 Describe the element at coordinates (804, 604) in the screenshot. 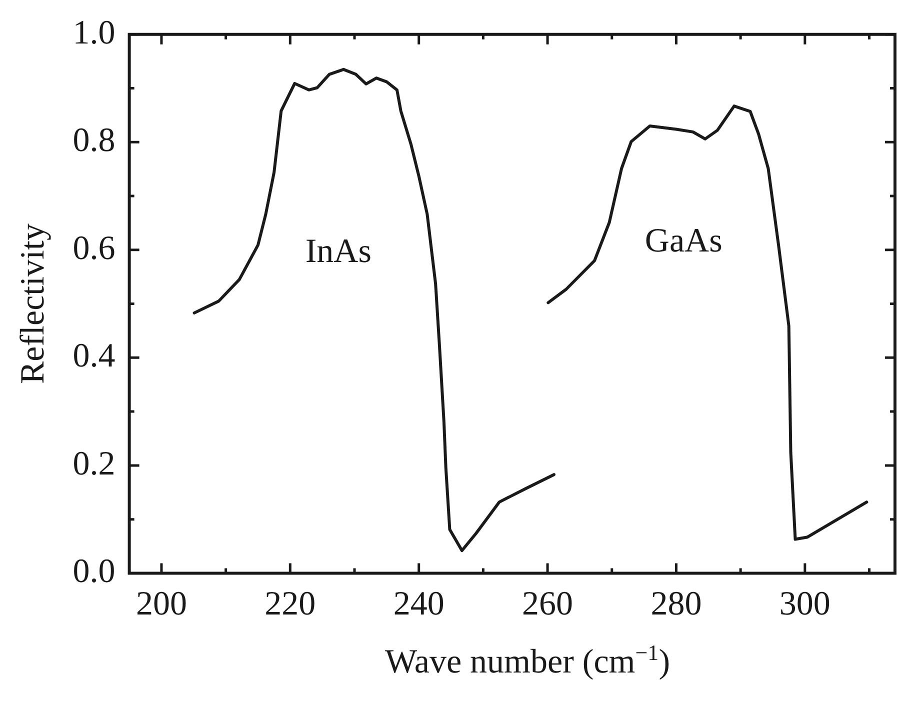

I see `x-tick-label: 300` at that location.